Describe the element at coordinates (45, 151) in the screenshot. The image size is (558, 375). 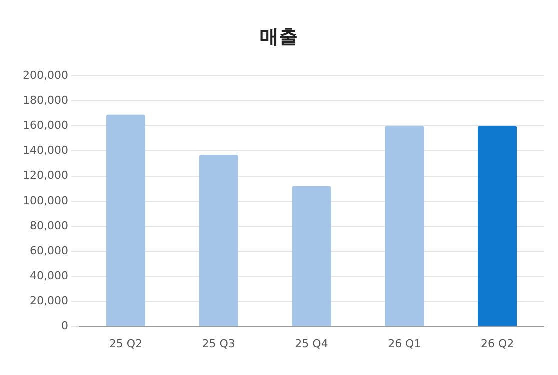
I see `y-tick-label: 140,000` at that location.